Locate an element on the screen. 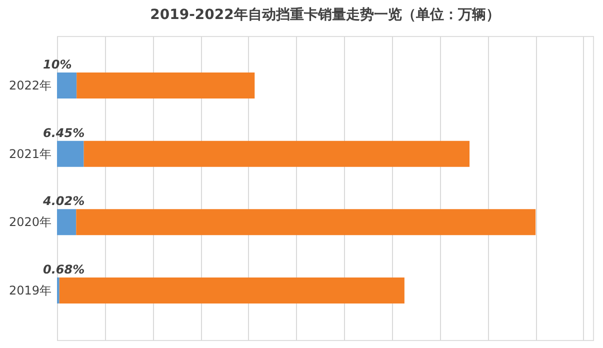 This screenshot has width=603, height=348. y-tick-label: 2019年 is located at coordinates (30, 290).